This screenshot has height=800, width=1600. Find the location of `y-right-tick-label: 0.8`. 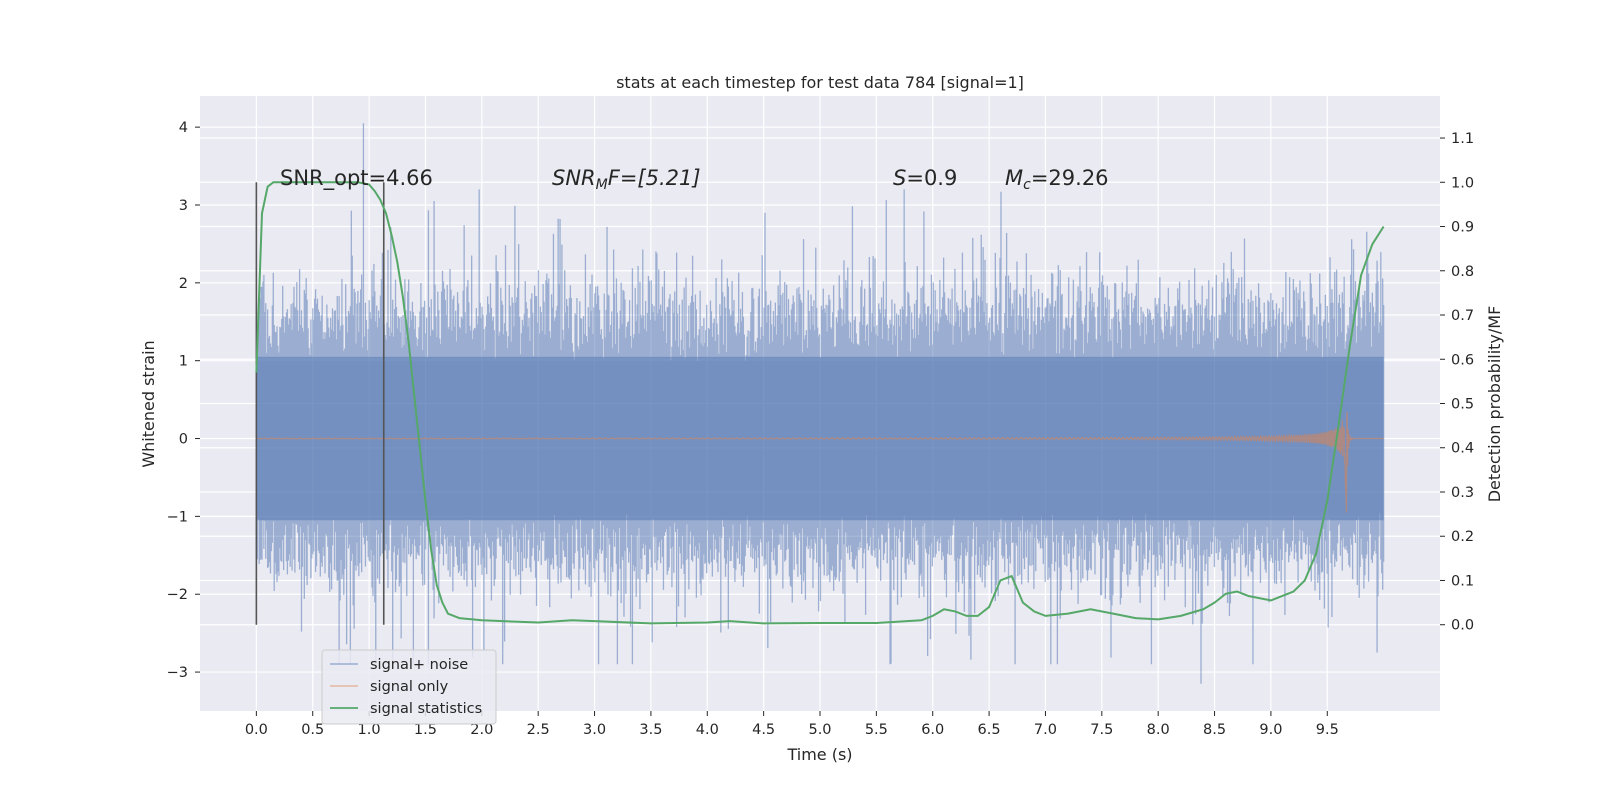

y-right-tick-label: 0.8 is located at coordinates (1462, 272).